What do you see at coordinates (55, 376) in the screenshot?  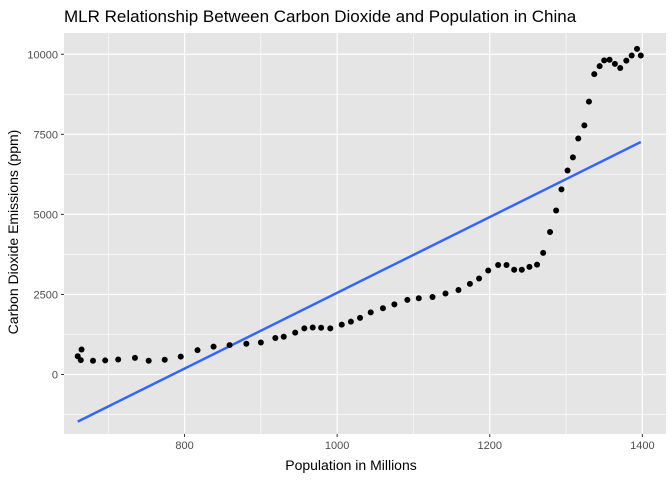 I see `y-tick-label: 0` at bounding box center [55, 376].